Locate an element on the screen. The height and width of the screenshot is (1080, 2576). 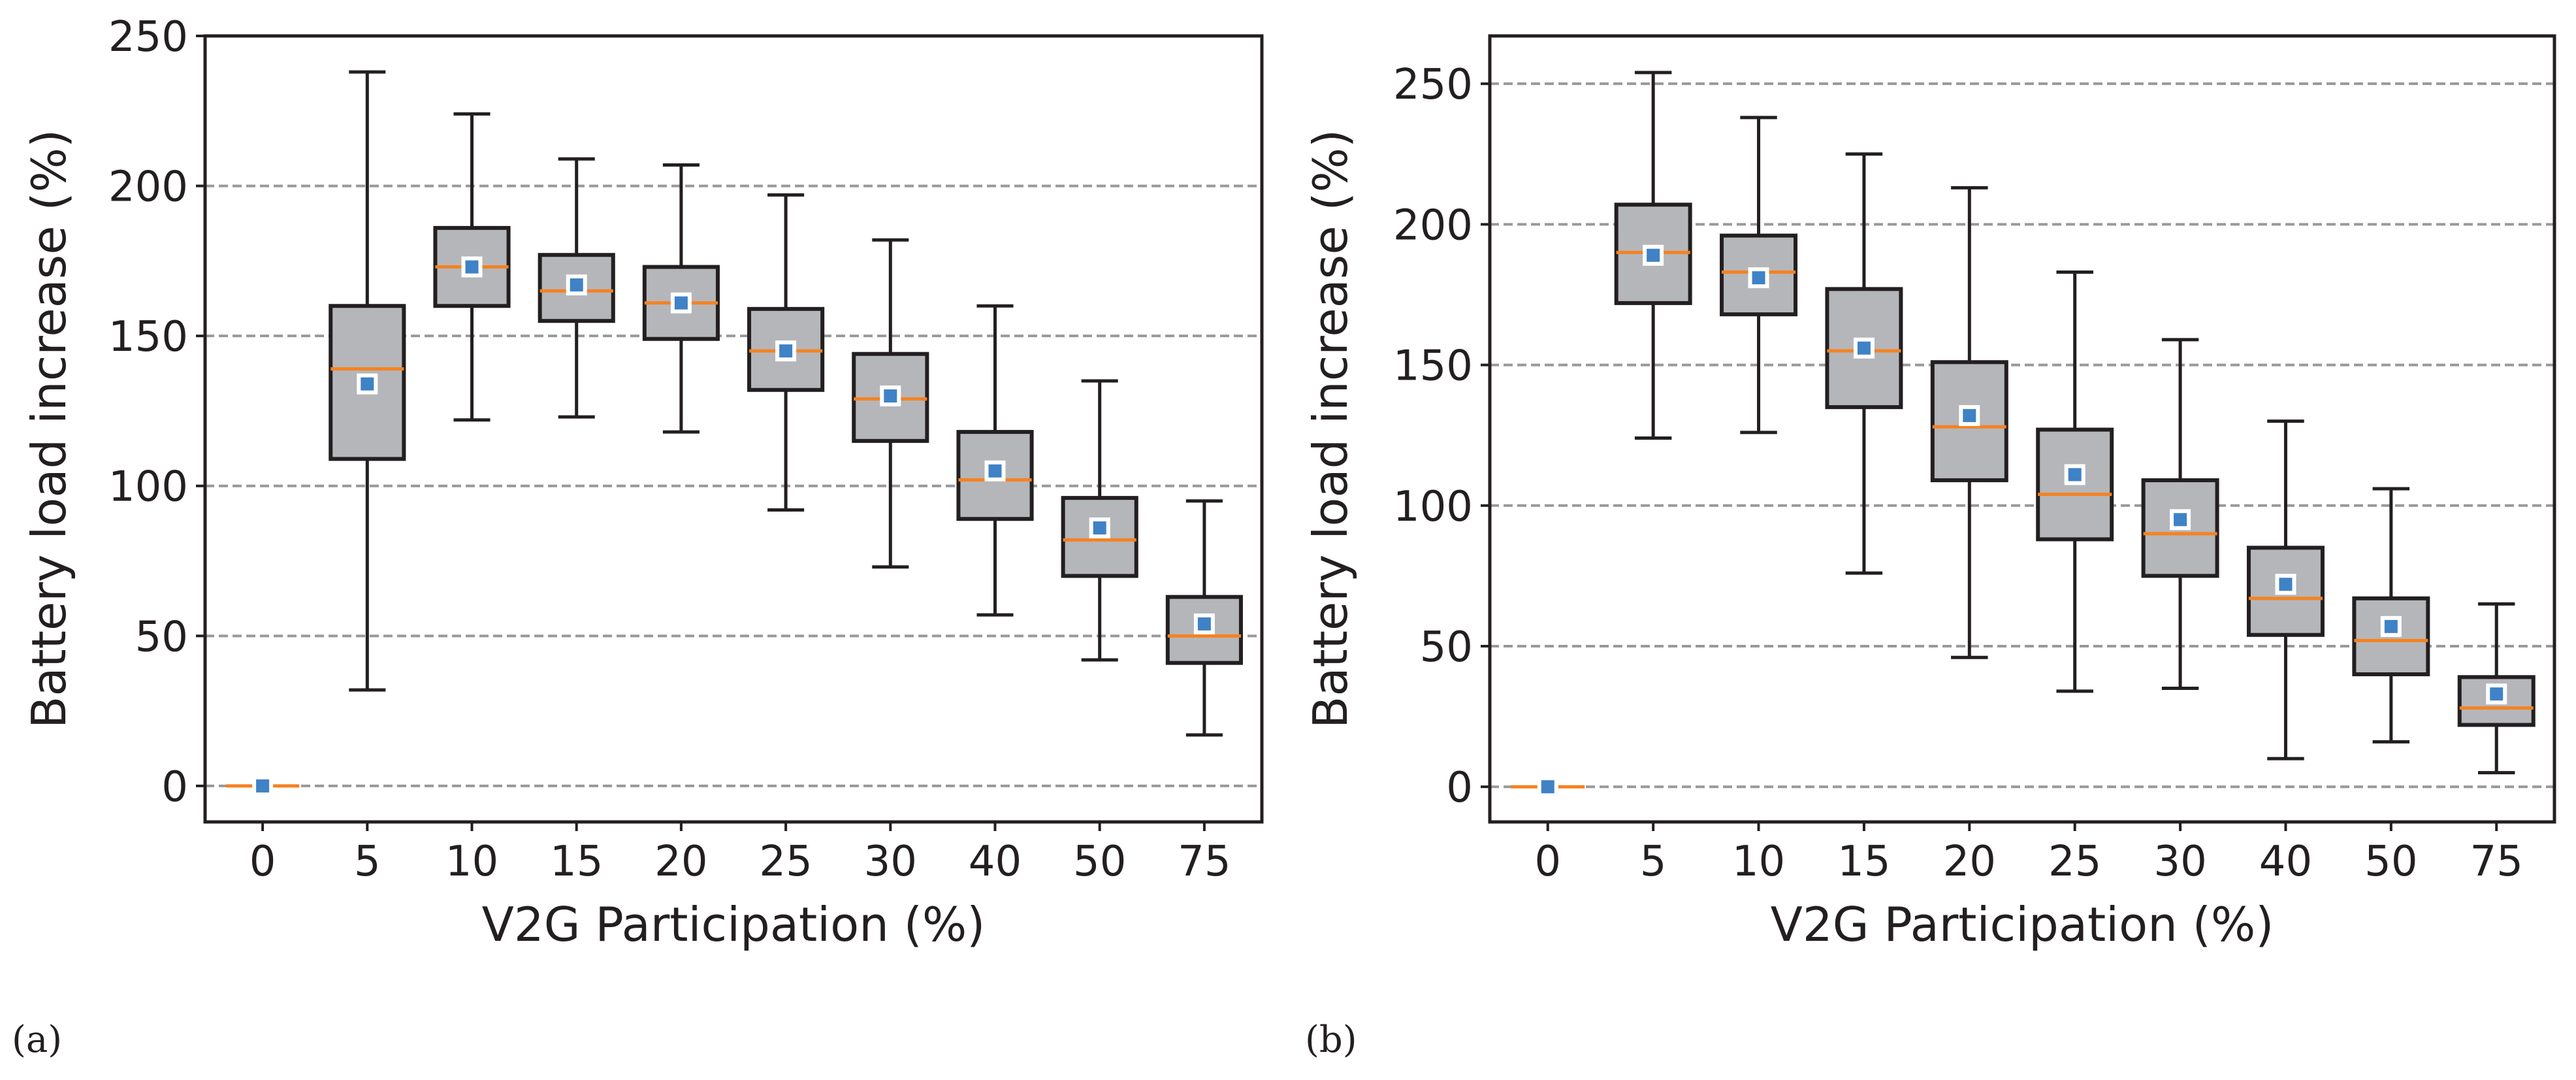
panel-label: (b) is located at coordinates (1331, 1040).